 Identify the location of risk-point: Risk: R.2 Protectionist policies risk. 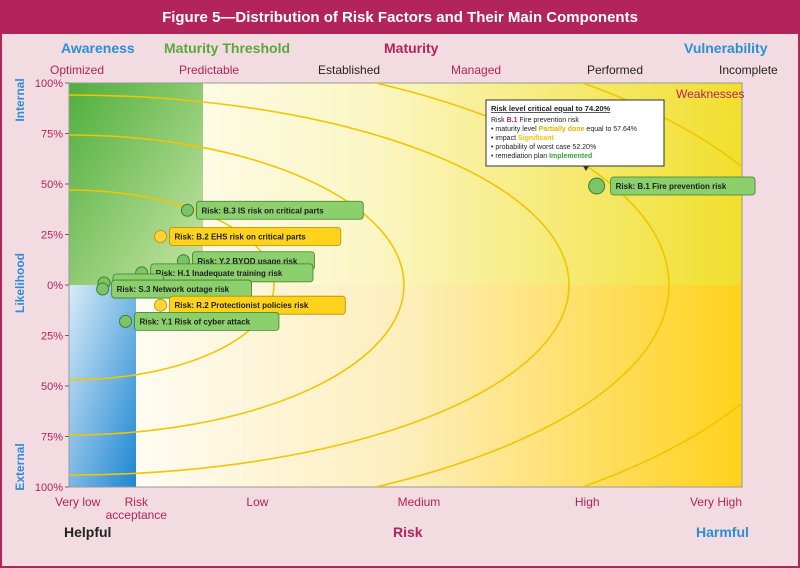
(250, 305).